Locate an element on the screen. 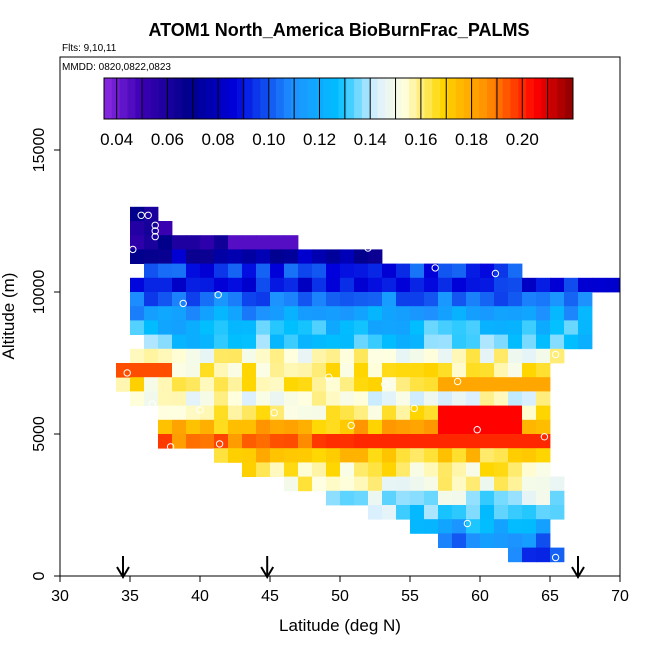 Image resolution: width=650 pixels, height=650 pixels. x-tick-label: 45 is located at coordinates (270, 596).